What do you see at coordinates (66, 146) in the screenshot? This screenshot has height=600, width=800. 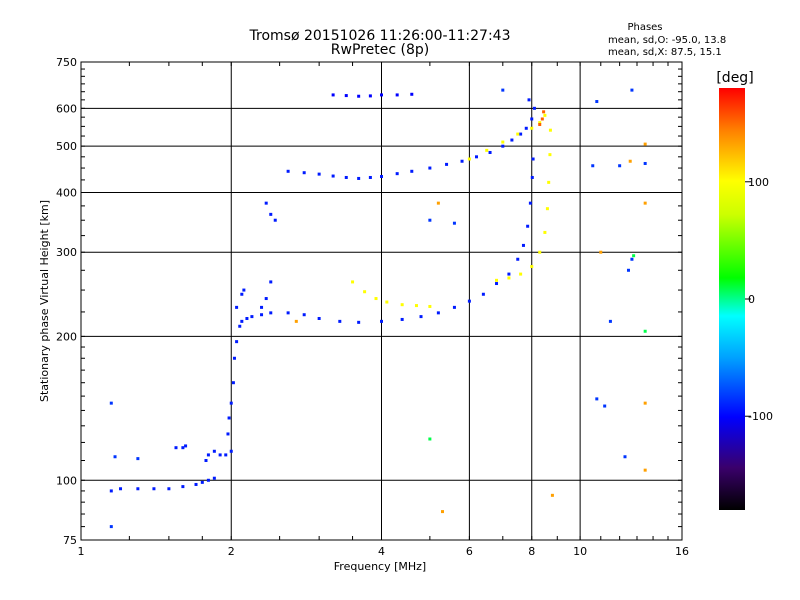 I see `y-tick-label: 500` at bounding box center [66, 146].